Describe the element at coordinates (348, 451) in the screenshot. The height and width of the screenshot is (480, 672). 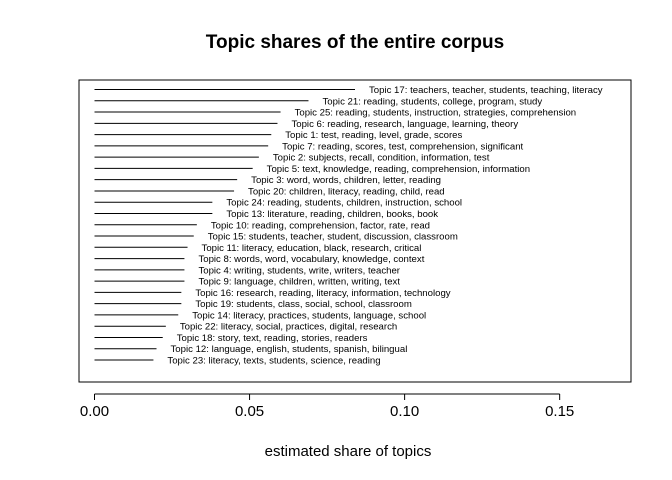
I see `x-axis-label: estimated share of topics` at that location.